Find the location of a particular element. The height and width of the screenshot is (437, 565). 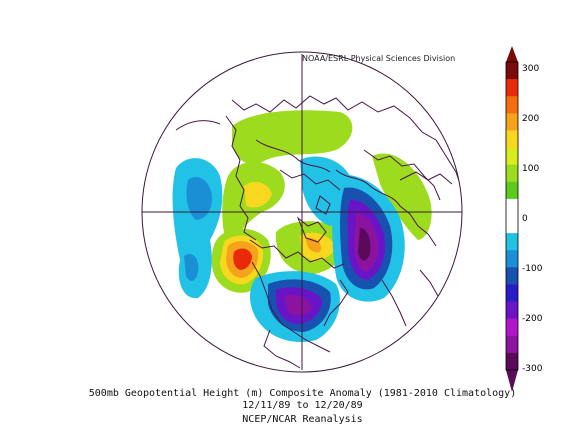

tick-label: -200 is located at coordinates (532, 319).